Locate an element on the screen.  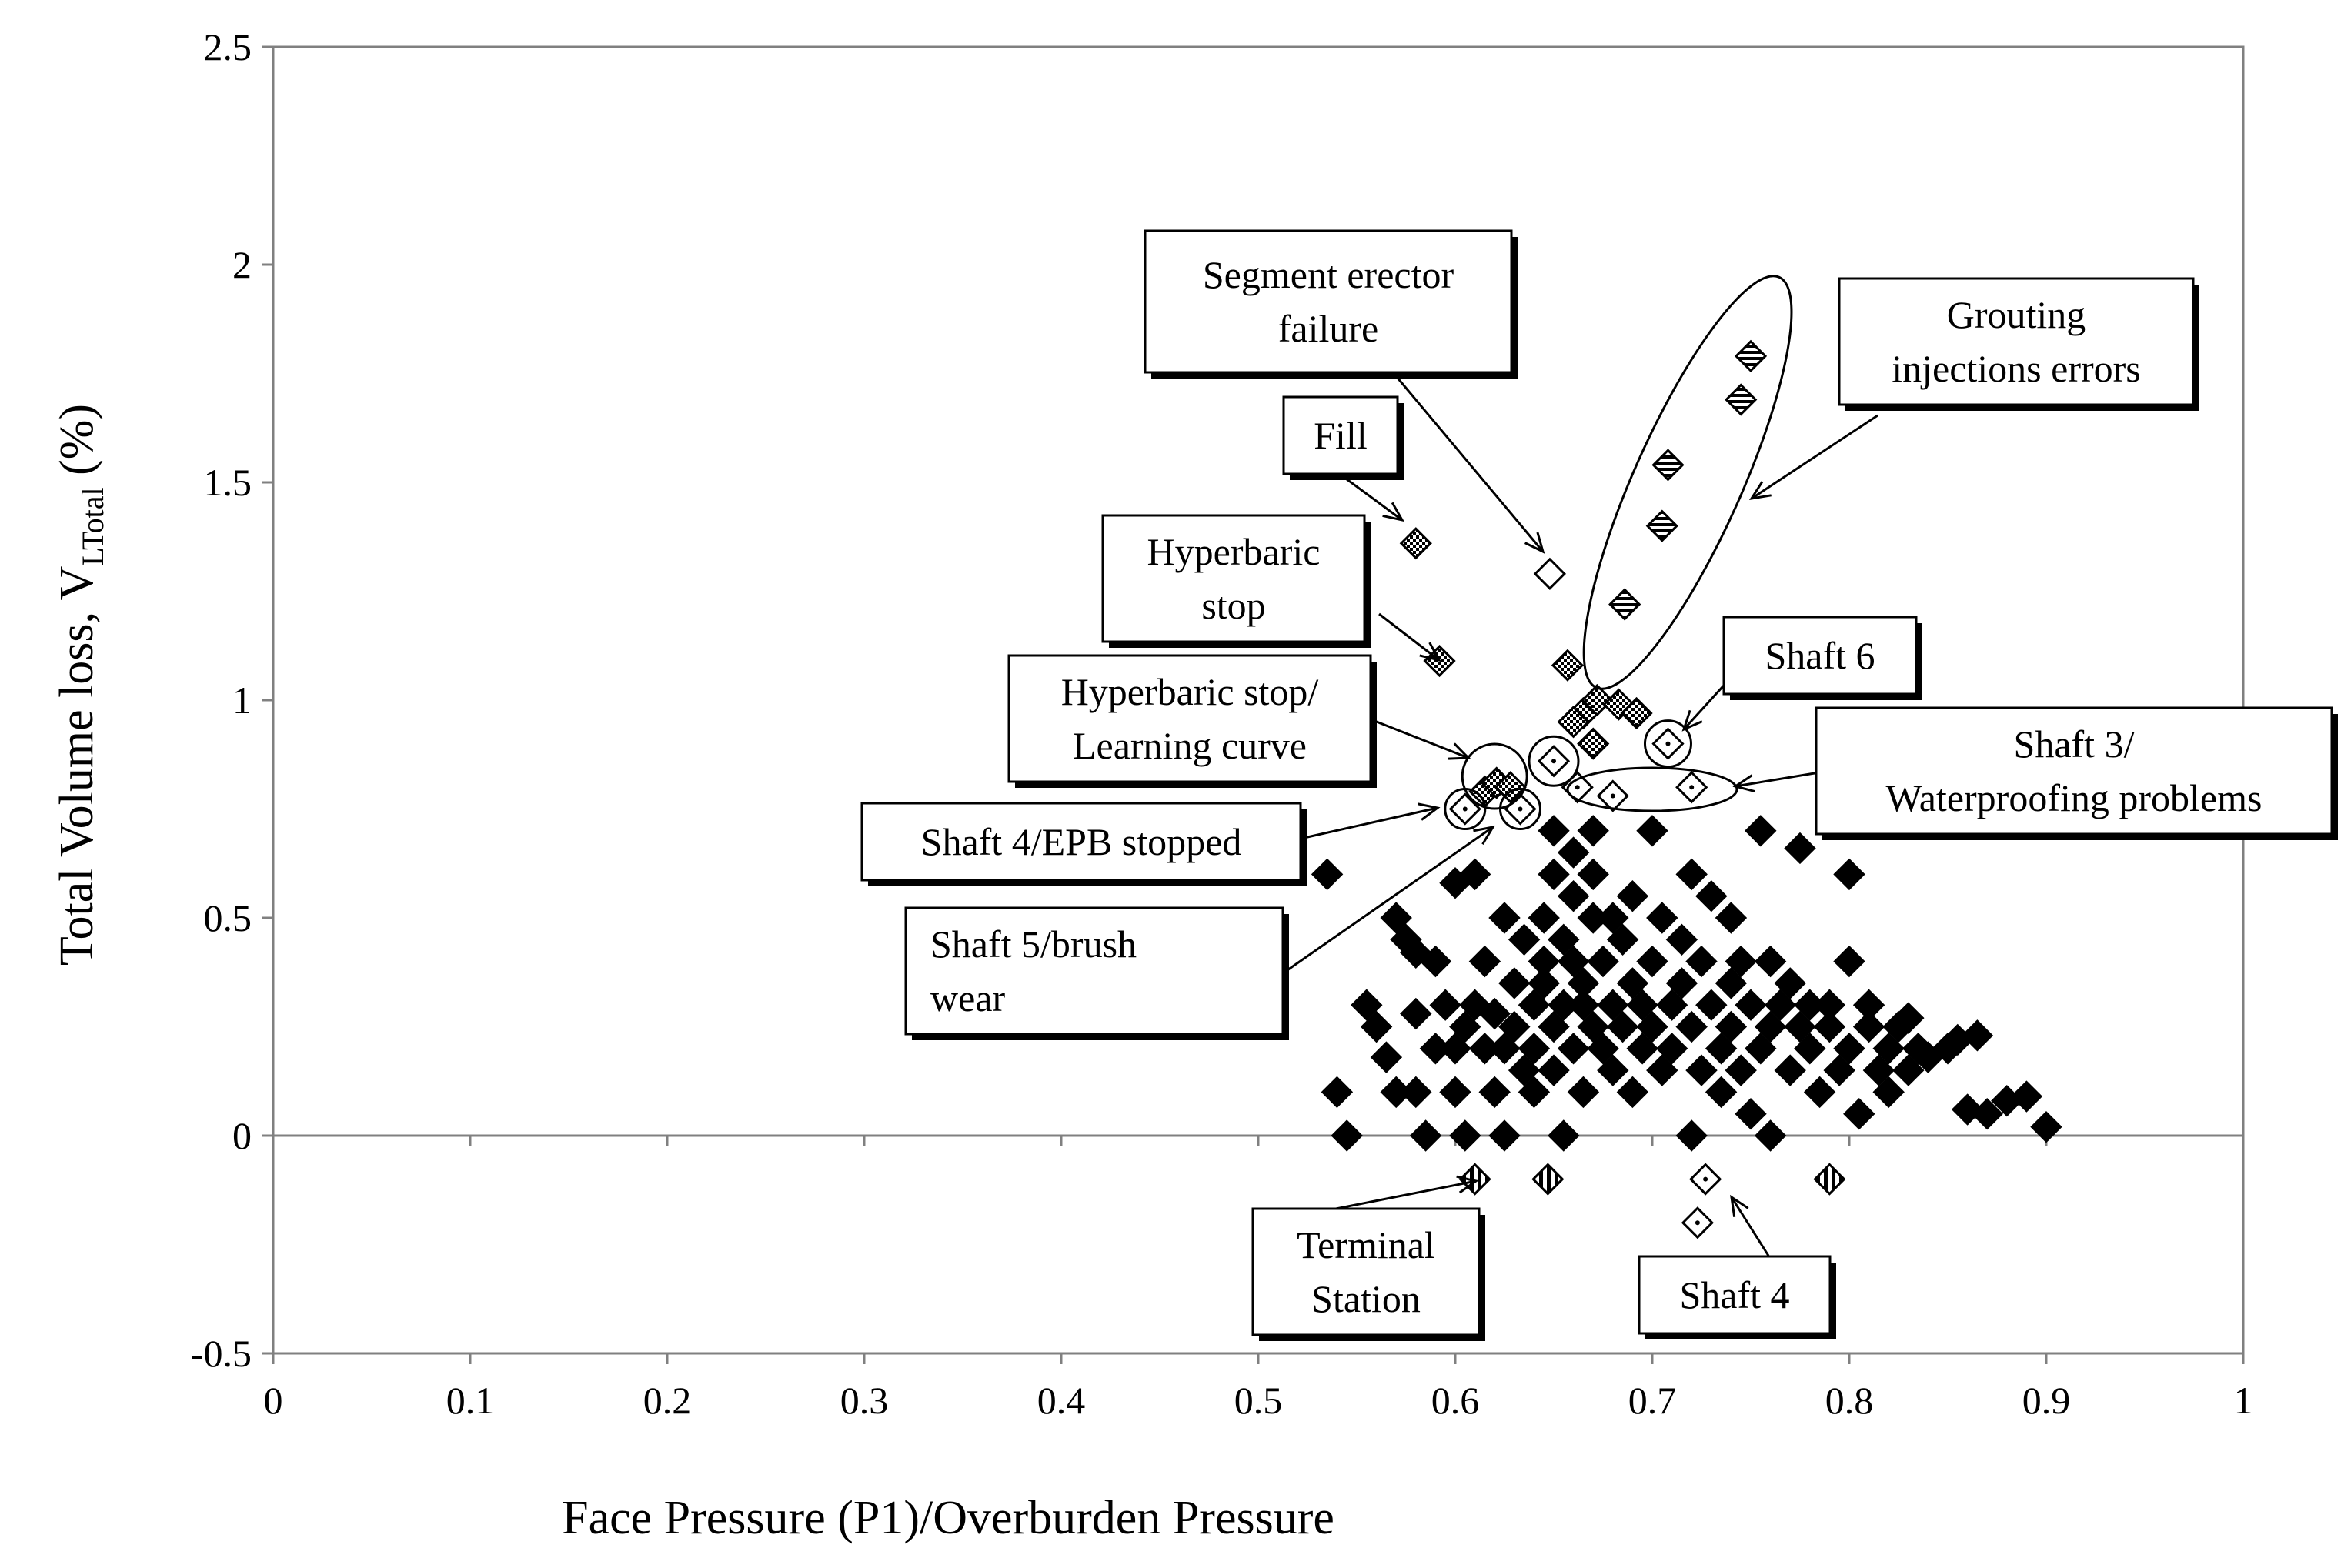
annotation-text: Learning curve is located at coordinates (1190, 746).